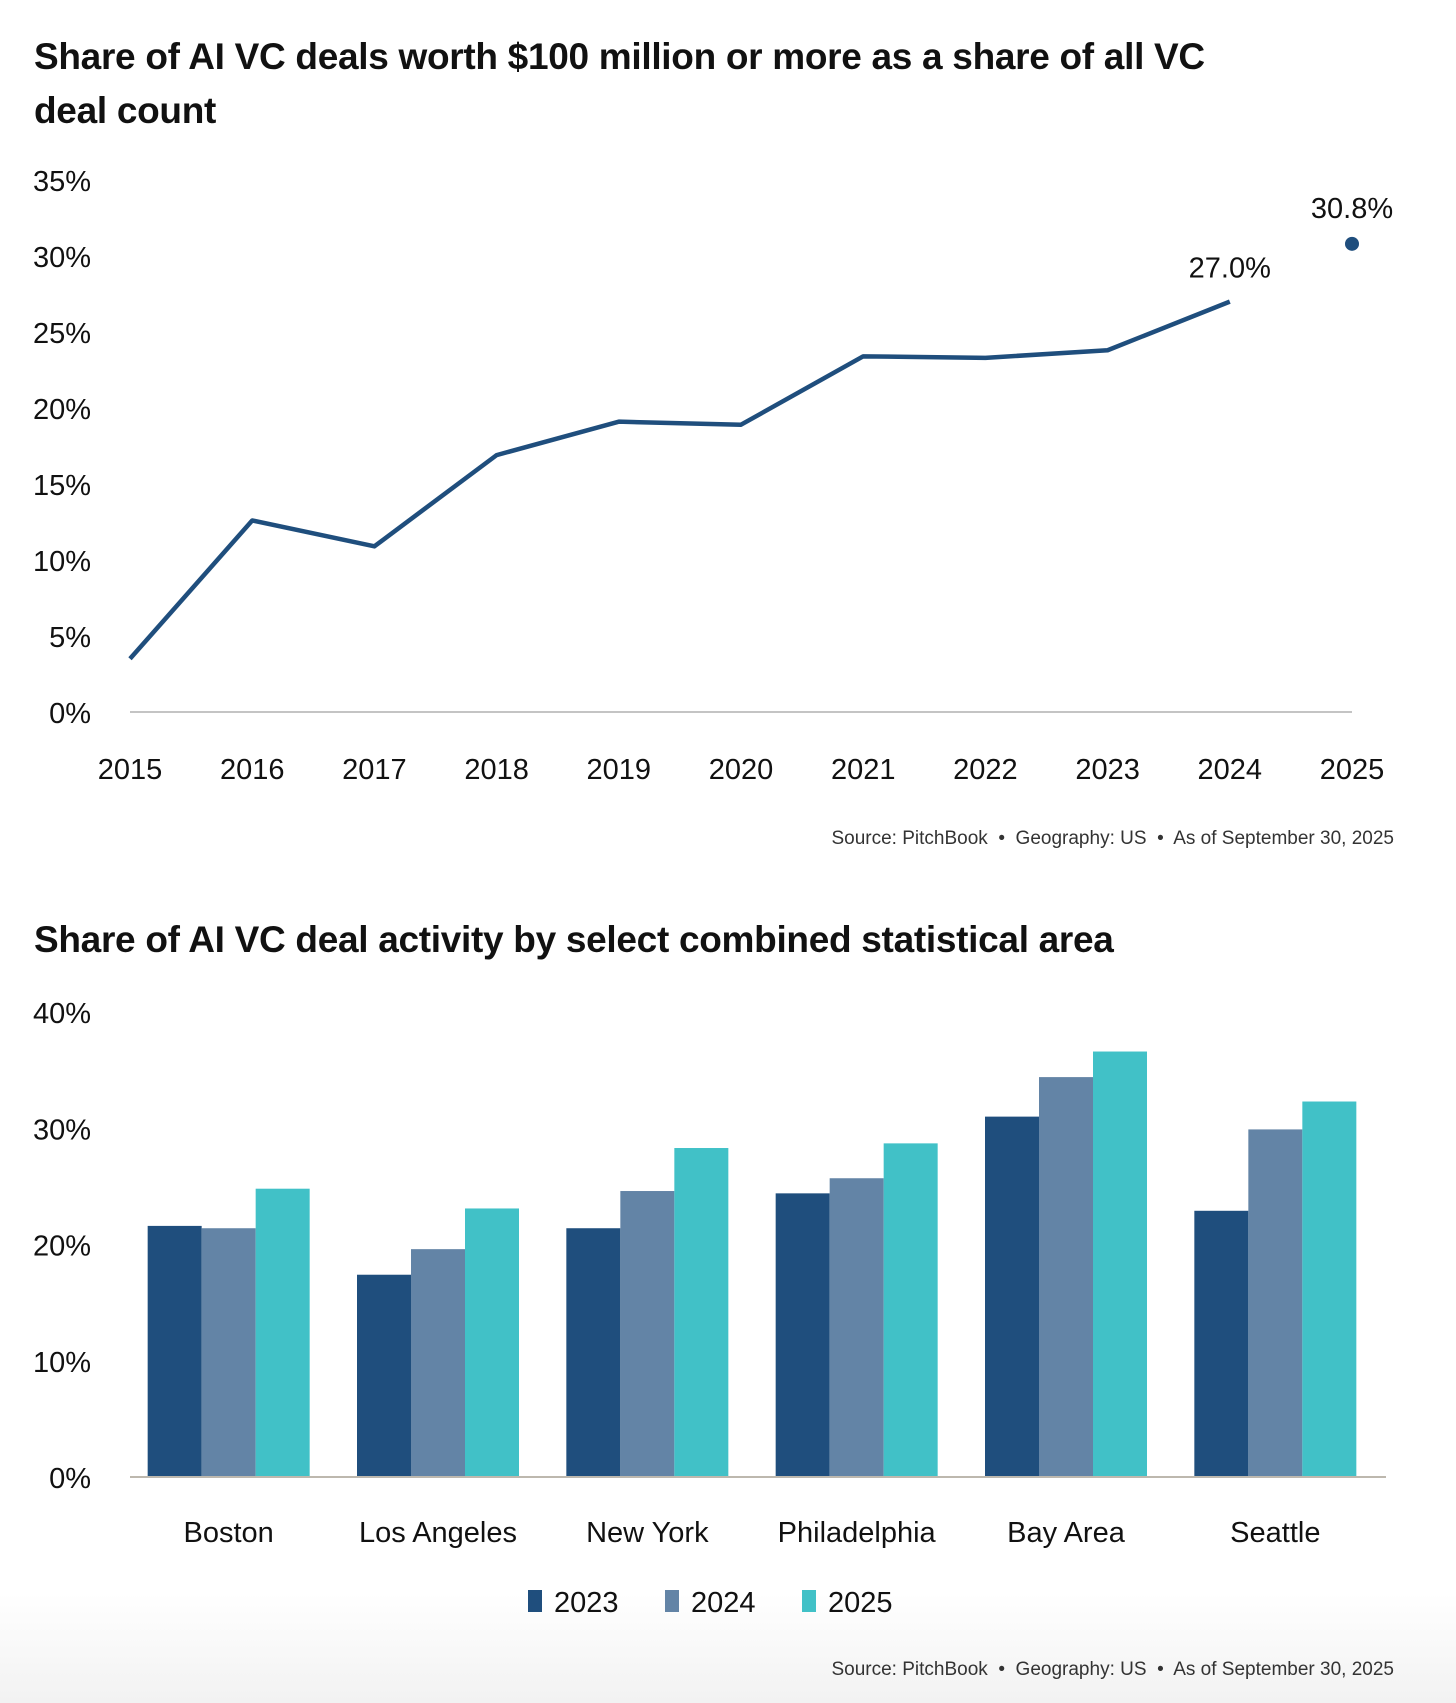 This screenshot has width=1456, height=1703. What do you see at coordinates (1120, 1264) in the screenshot?
I see `bar-bay-area-2025` at bounding box center [1120, 1264].